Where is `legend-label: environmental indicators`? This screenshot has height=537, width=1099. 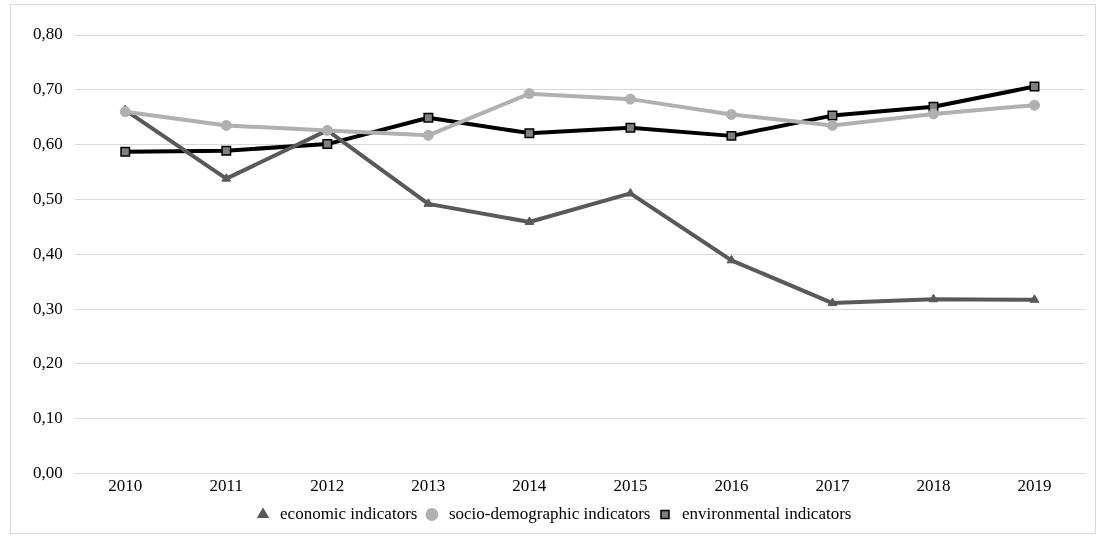 legend-label: environmental indicators is located at coordinates (766, 513).